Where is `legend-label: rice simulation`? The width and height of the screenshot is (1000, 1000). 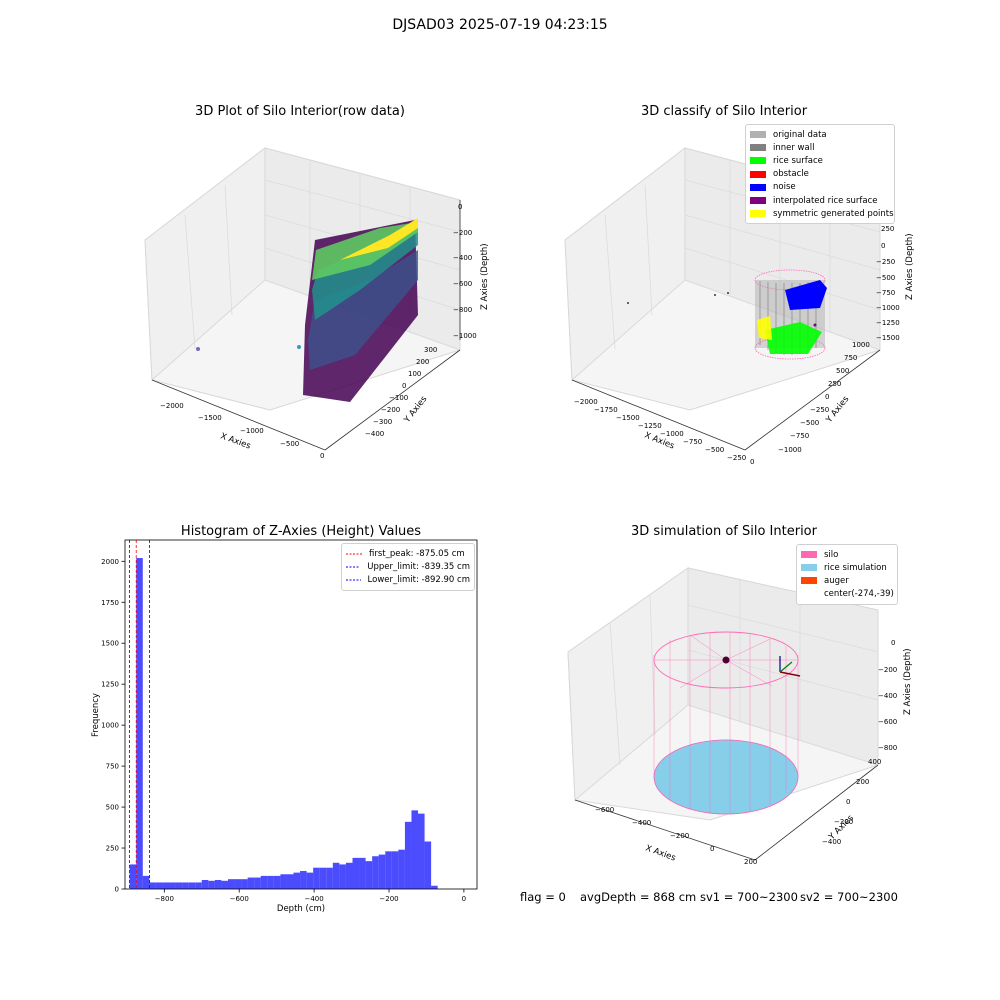 legend-label: rice simulation is located at coordinates (855, 567).